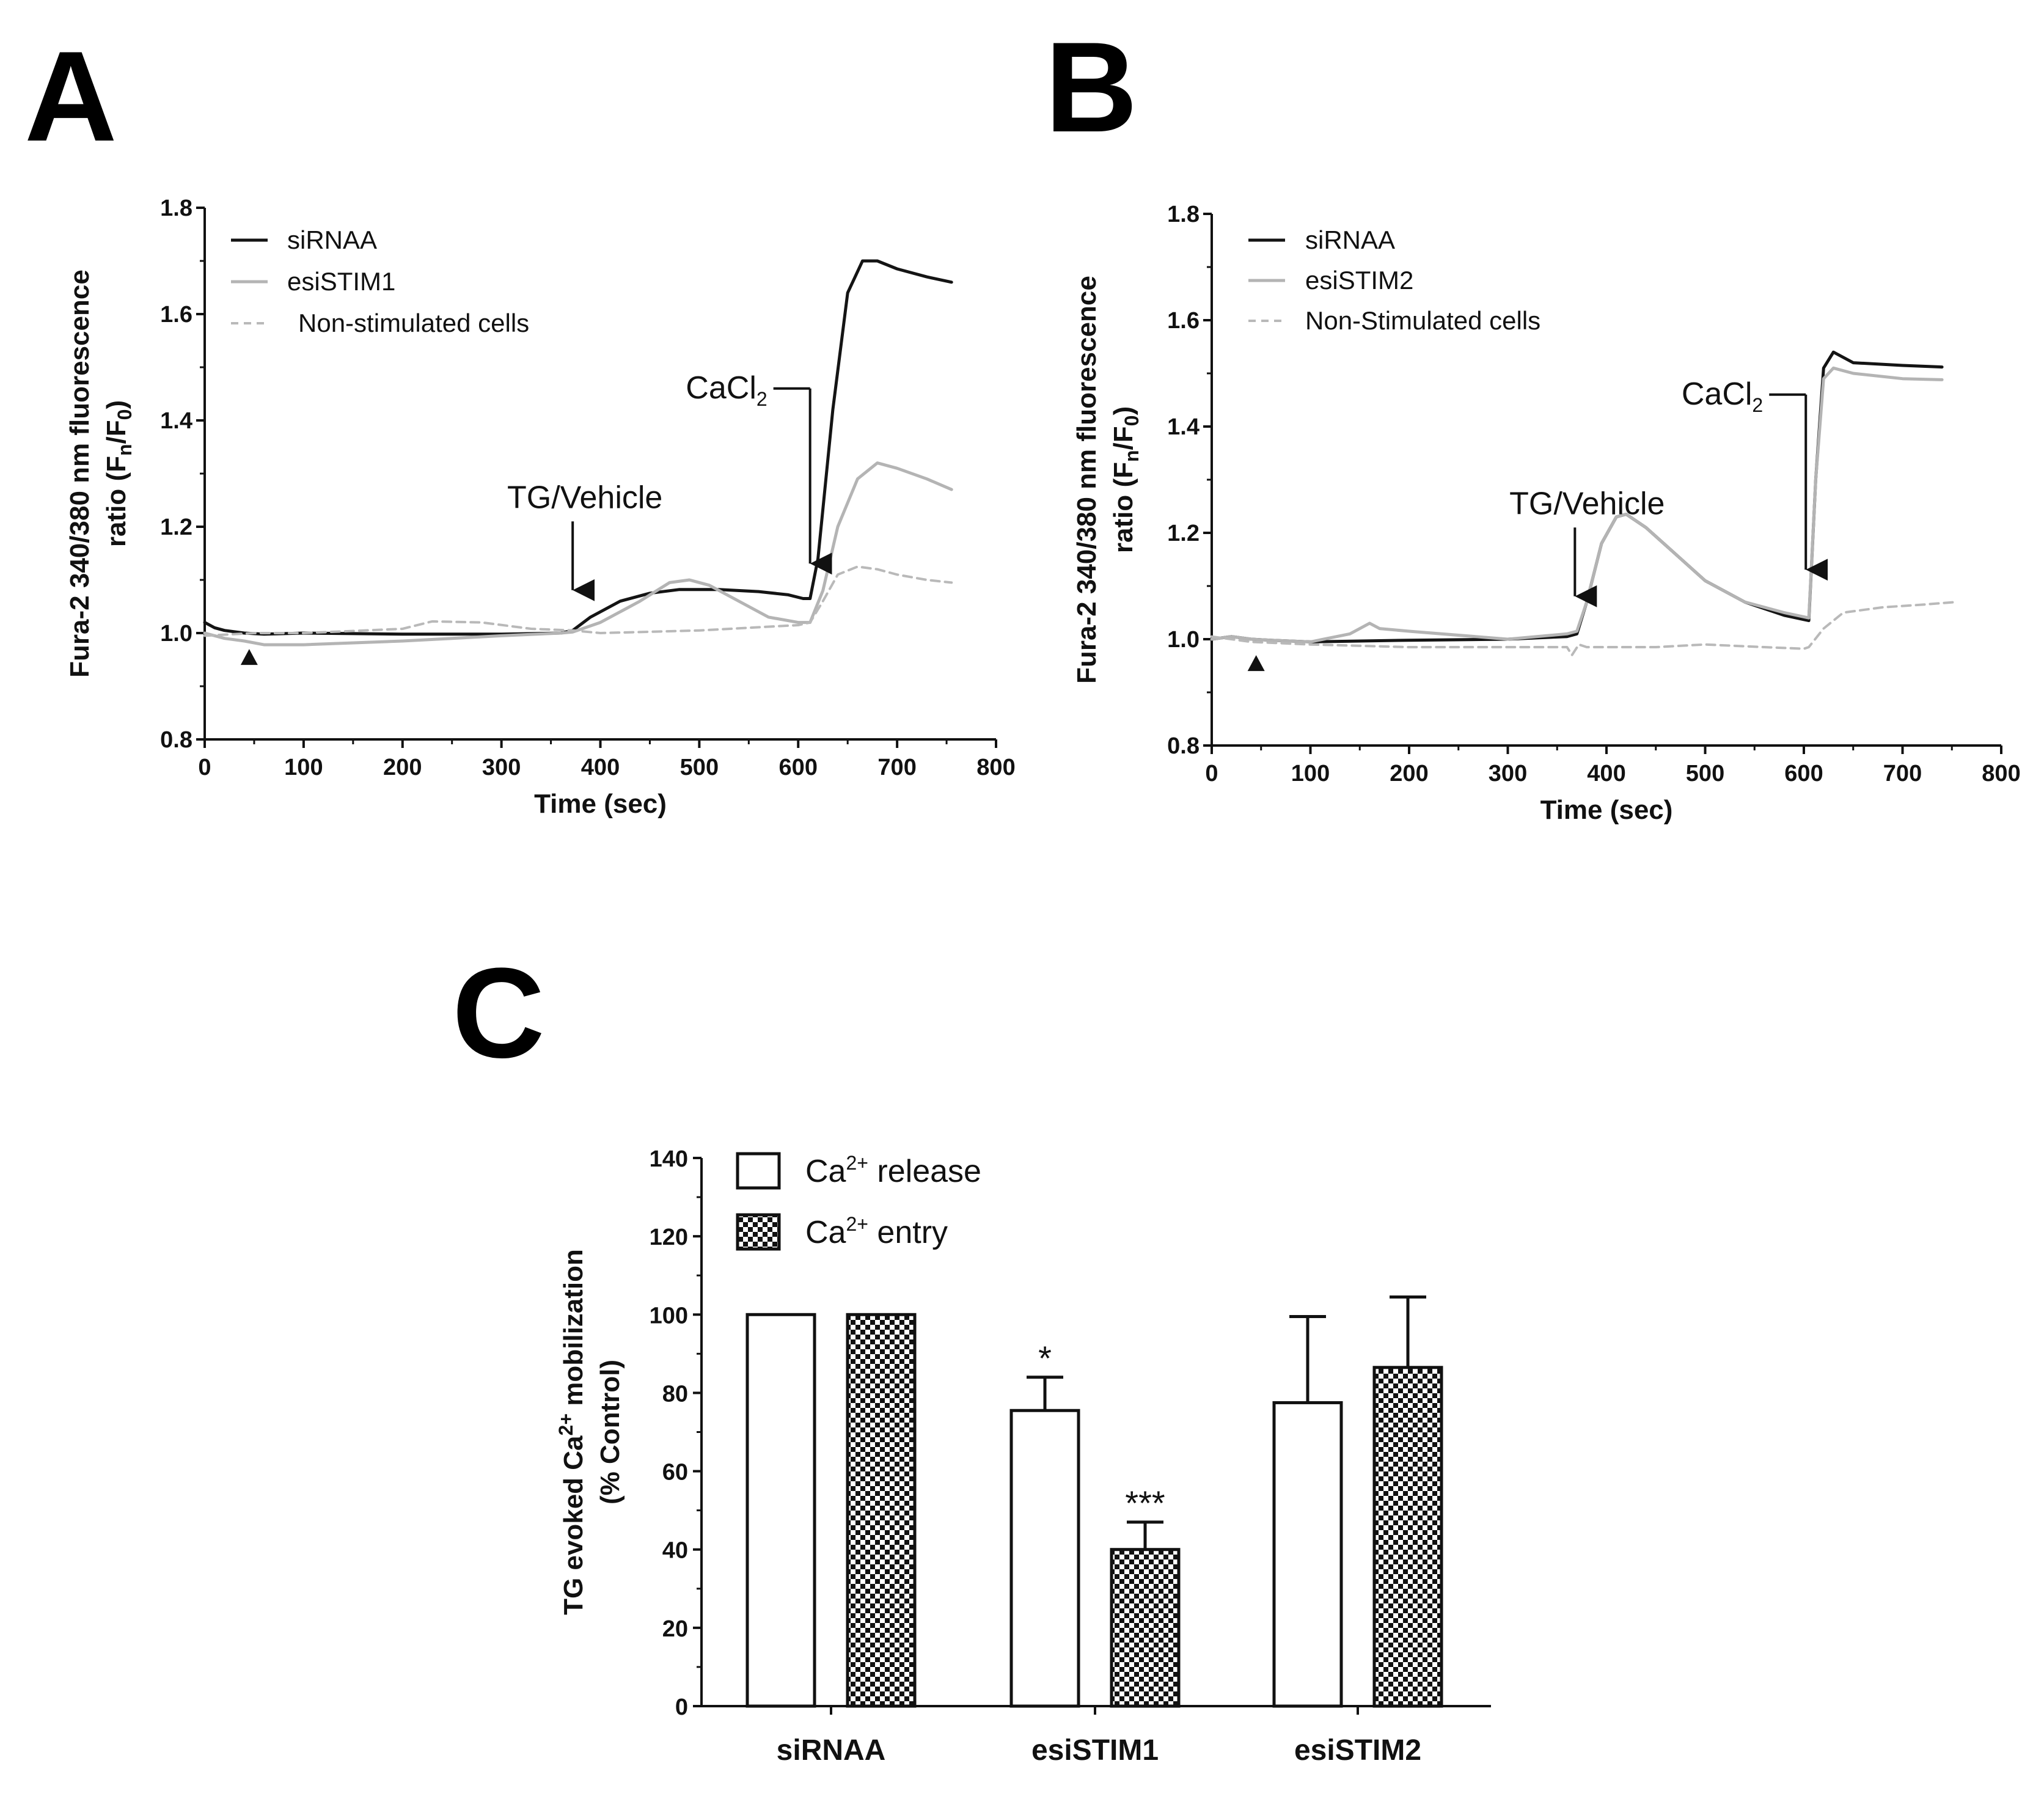 This screenshot has height=1799, width=2044. I want to click on y-tick-label: 80, so click(675, 1394).